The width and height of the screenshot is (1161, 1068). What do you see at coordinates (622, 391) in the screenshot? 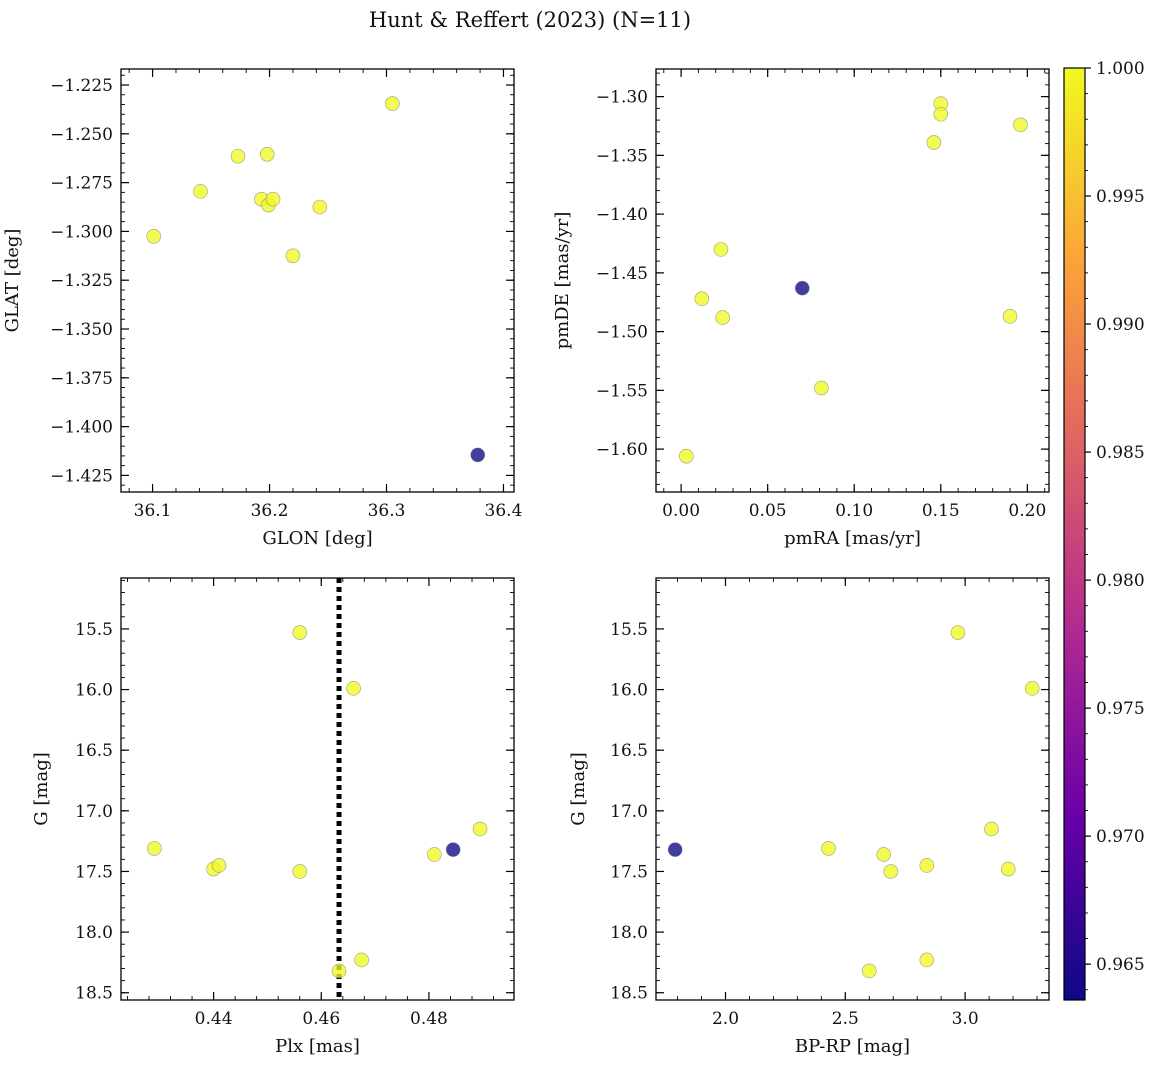
I see `y-tick-label: −1.55` at bounding box center [622, 391].